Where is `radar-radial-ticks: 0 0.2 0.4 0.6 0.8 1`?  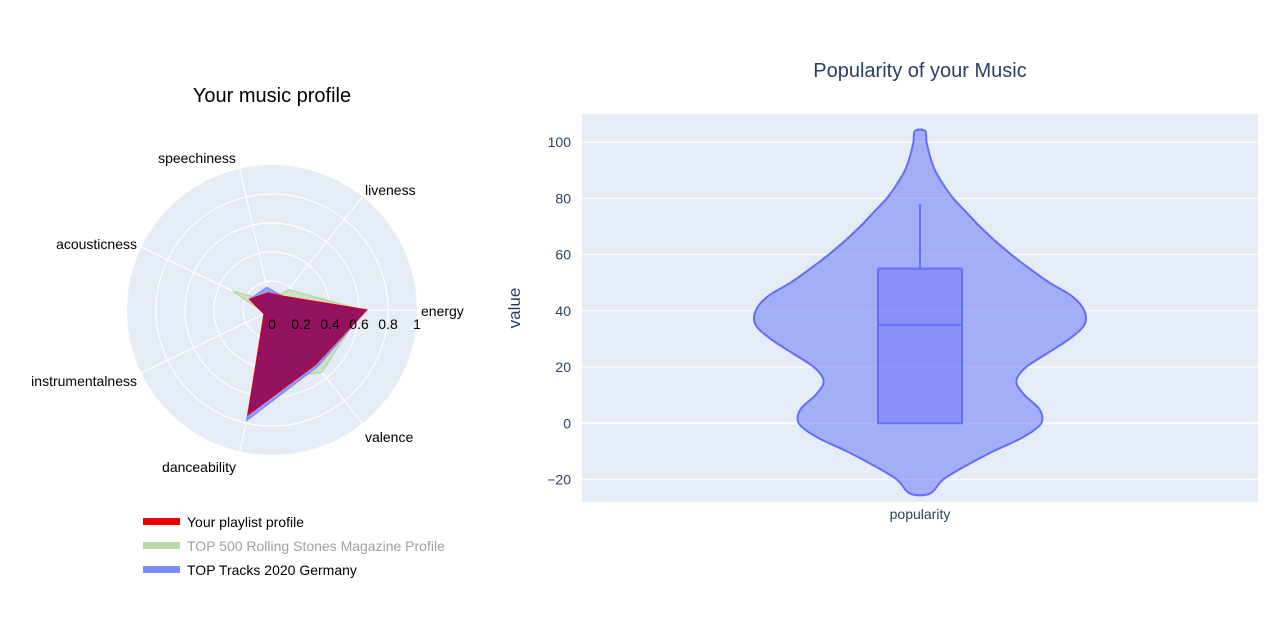
radar-radial-ticks: 0 0.2 0.4 0.6 0.8 1 is located at coordinates (344, 324).